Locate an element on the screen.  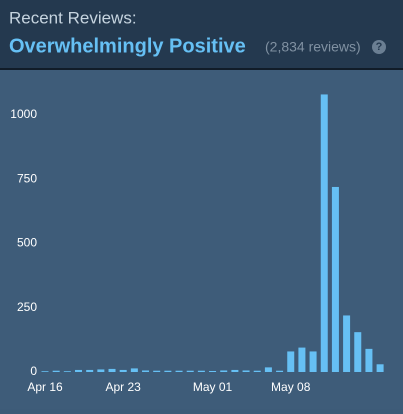
y-tick-label: 1000 is located at coordinates (23, 114).